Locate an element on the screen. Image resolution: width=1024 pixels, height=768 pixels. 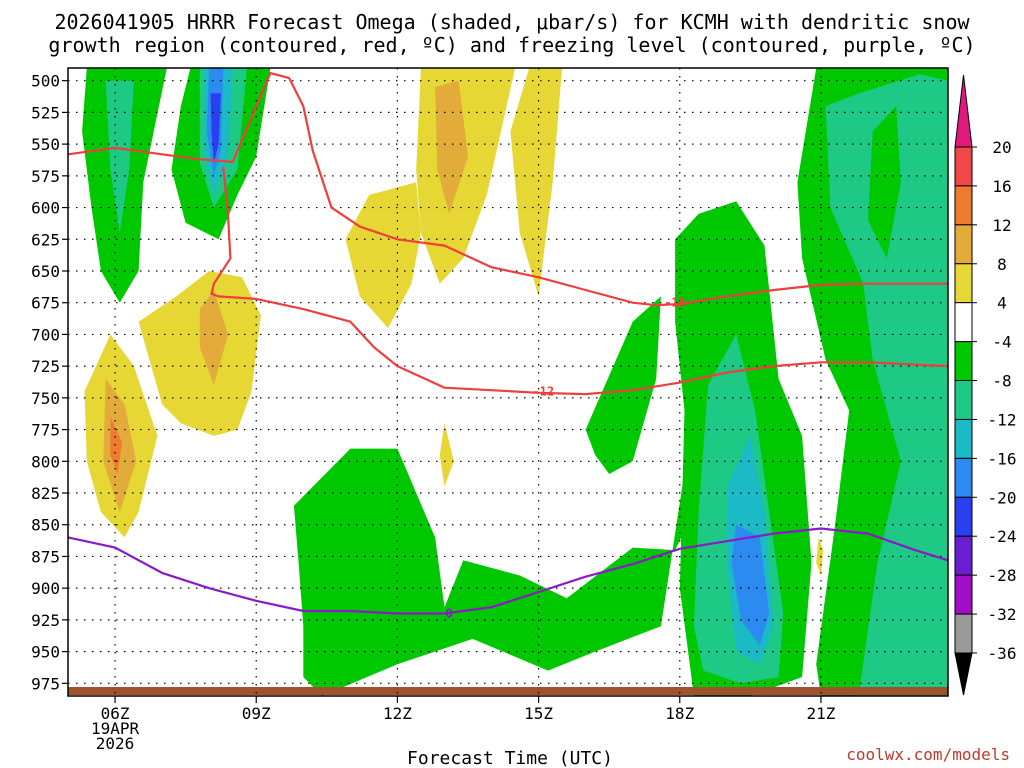
contour-label: -12 is located at coordinates (543, 392).